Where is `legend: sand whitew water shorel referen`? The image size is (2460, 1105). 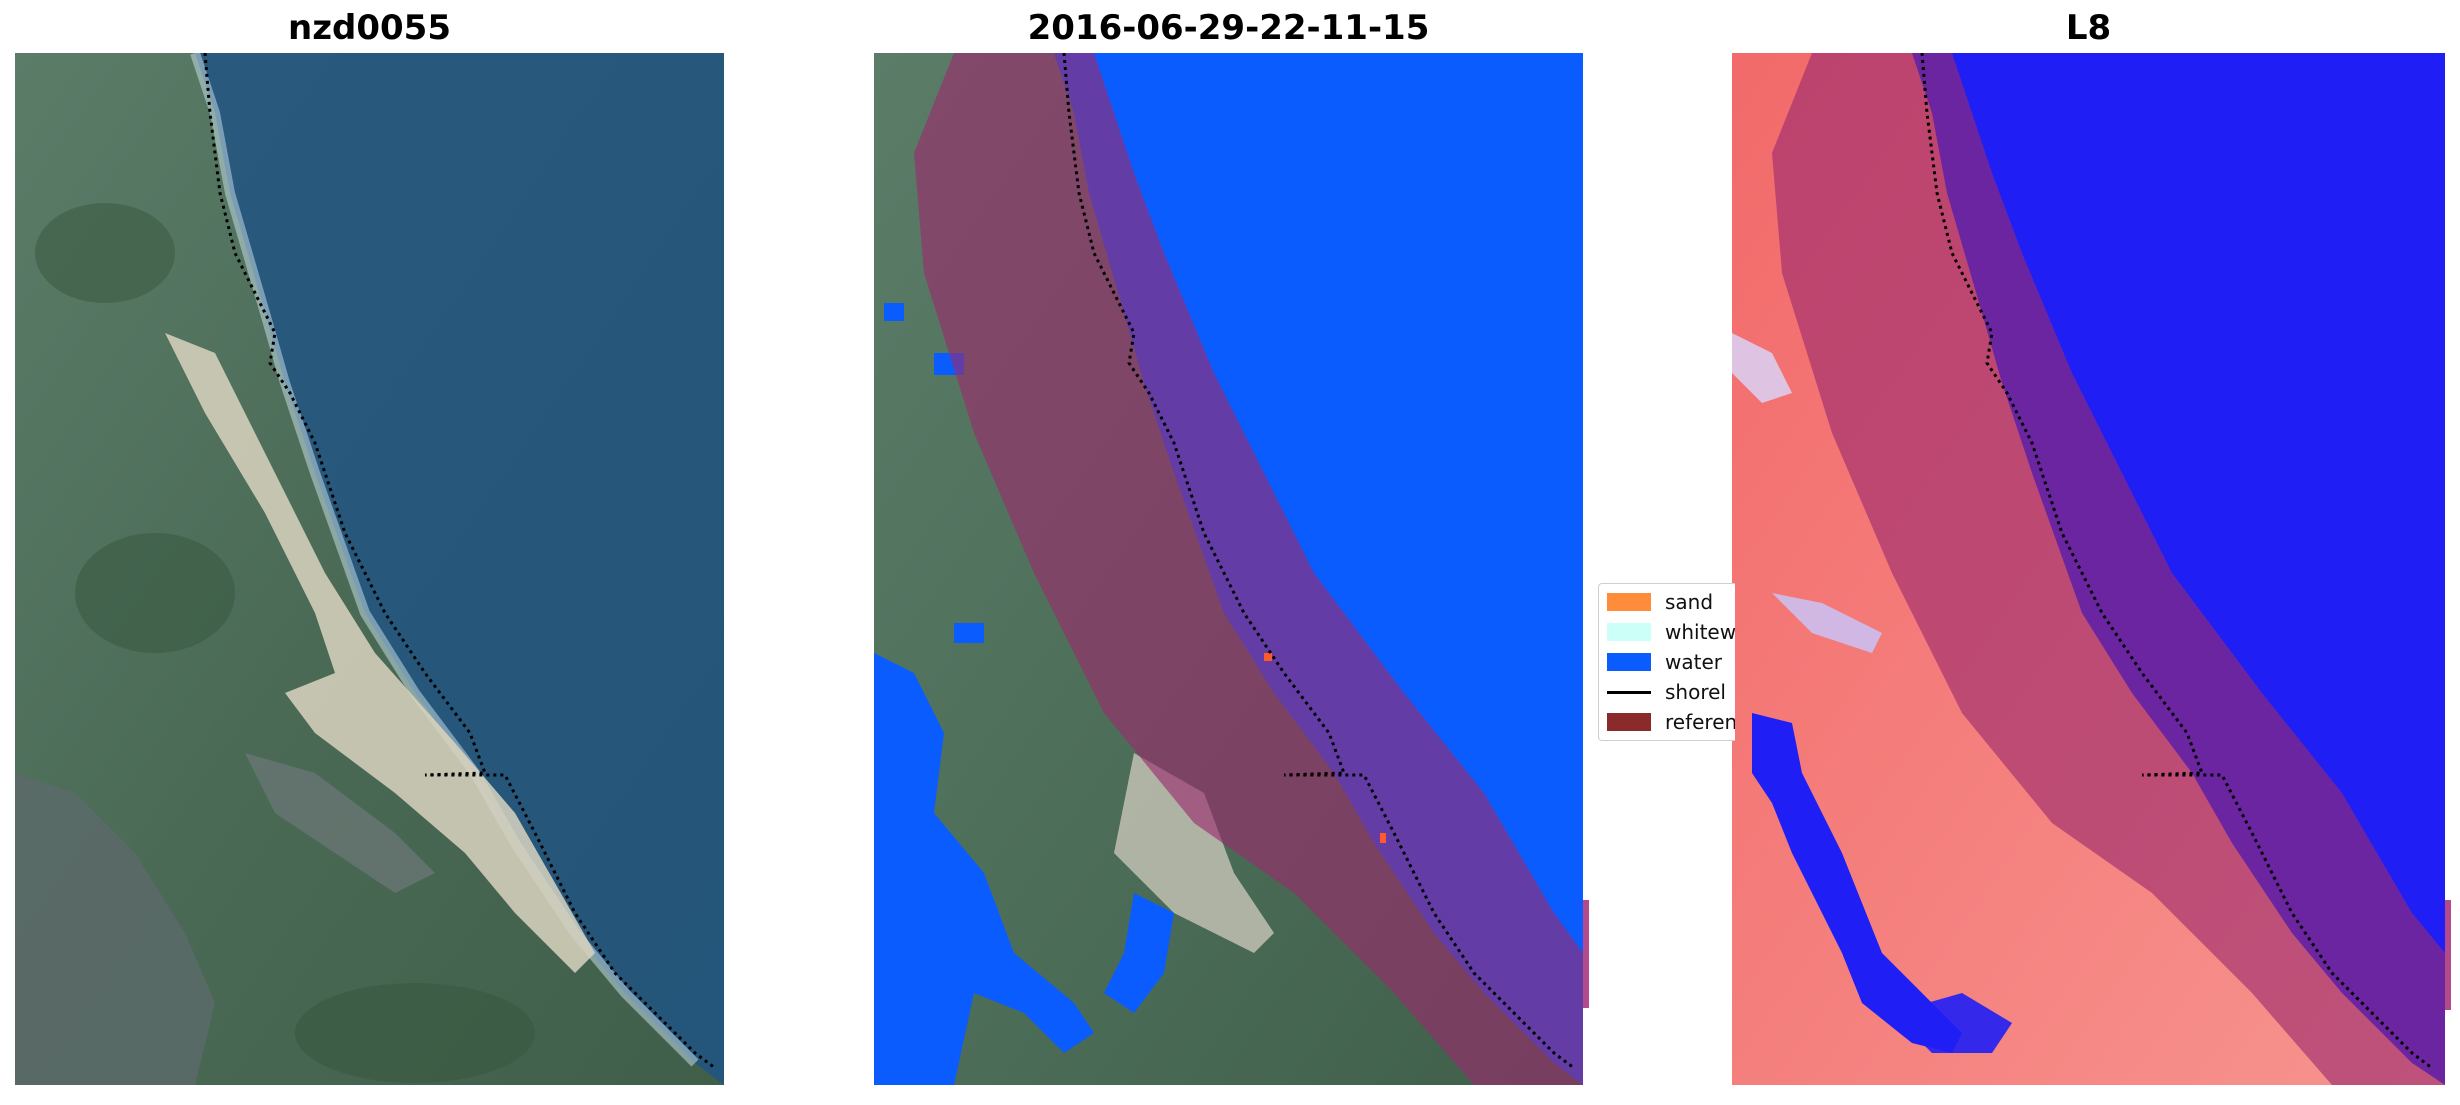 legend: sand whitew water shorel referen is located at coordinates (1666, 662).